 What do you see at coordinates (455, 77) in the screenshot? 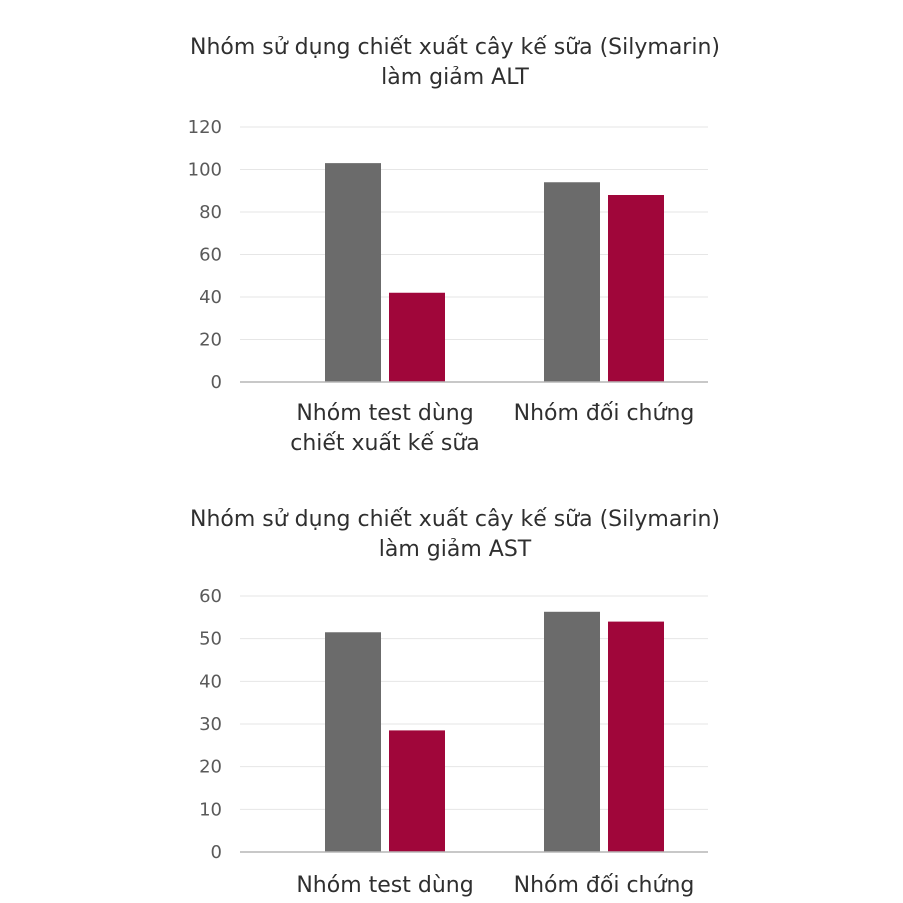
I see `chart-title-line: làm giảm ALT` at bounding box center [455, 77].